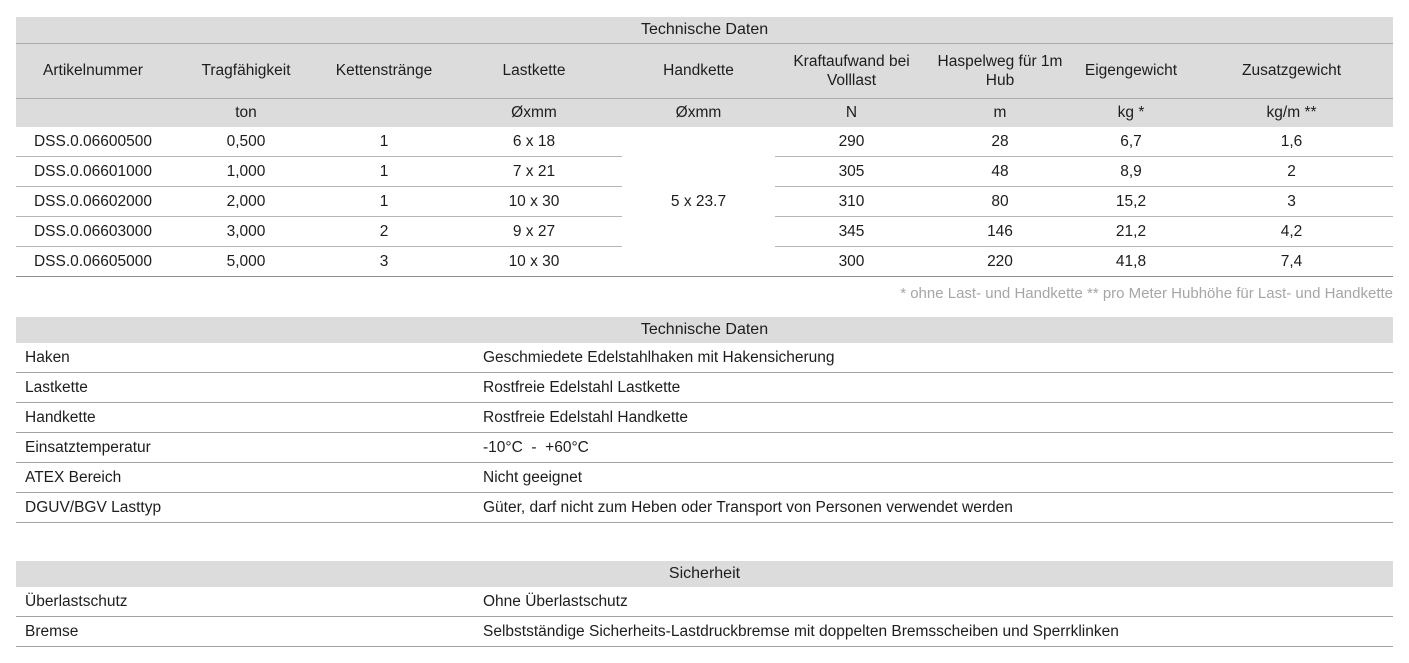 The width and height of the screenshot is (1409, 663). What do you see at coordinates (249, 507) in the screenshot?
I see `kv-label: DGUV/BGV Lasttyp` at bounding box center [249, 507].